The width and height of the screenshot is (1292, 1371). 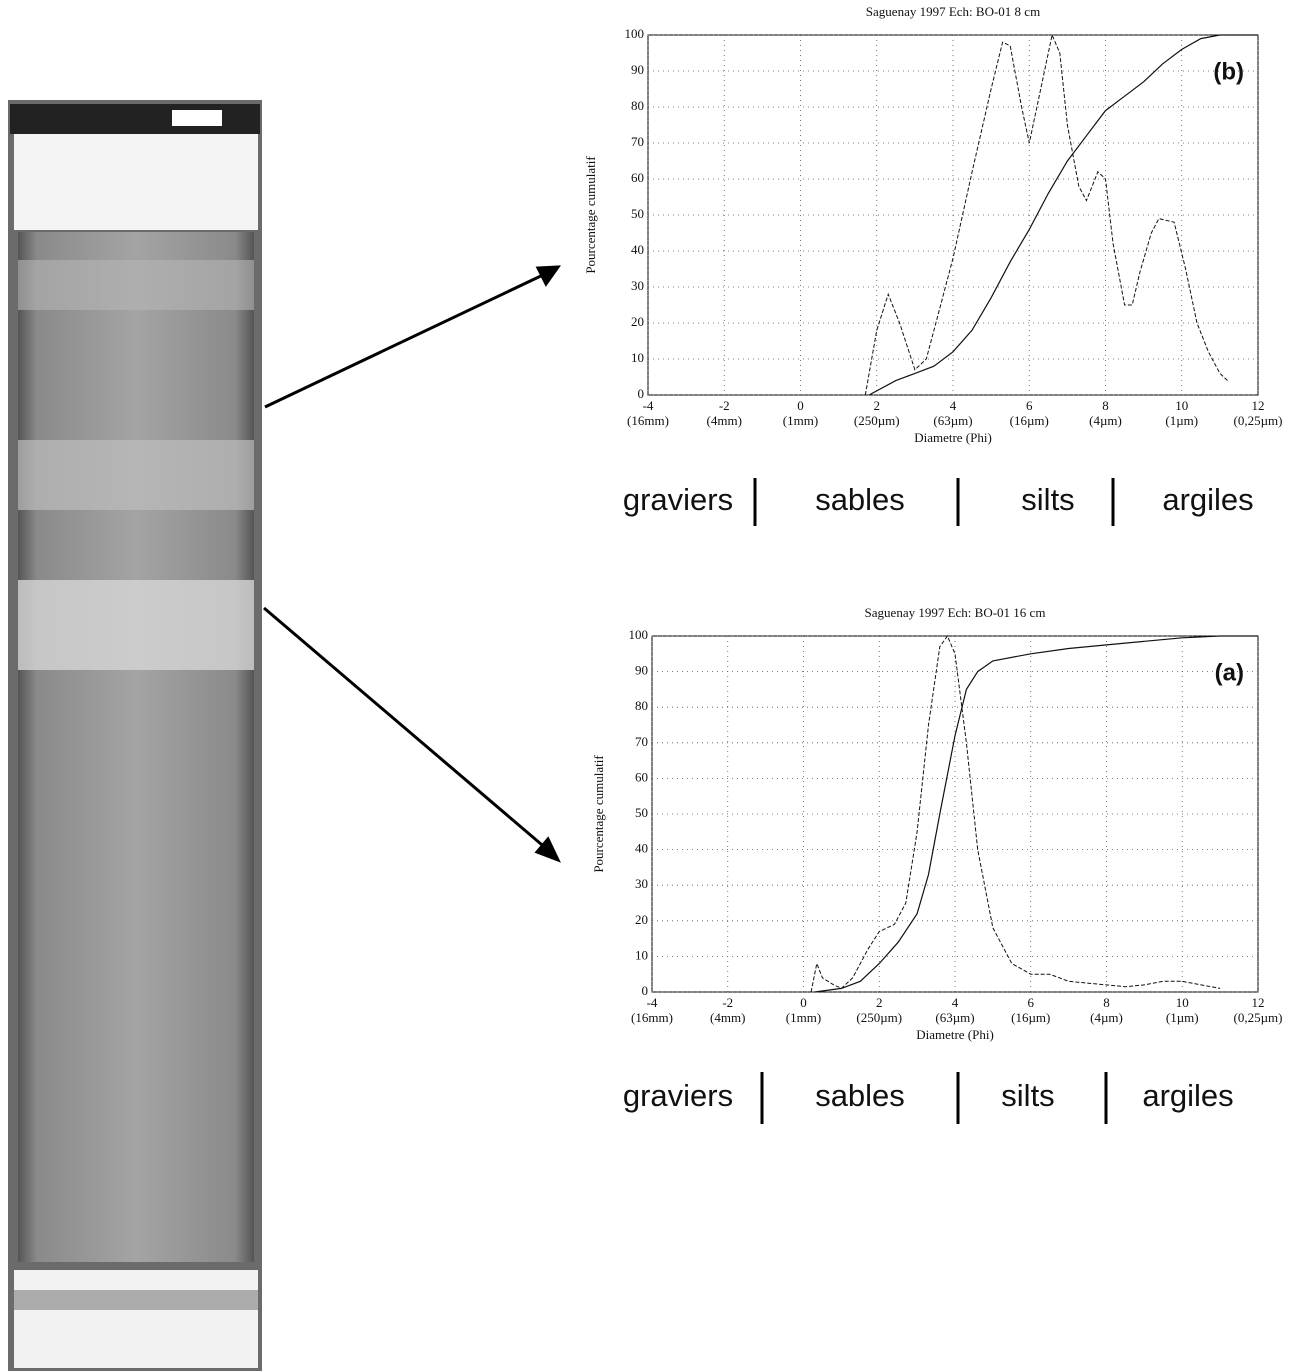 What do you see at coordinates (1228, 71) in the screenshot?
I see `panel-label: (b)` at bounding box center [1228, 71].